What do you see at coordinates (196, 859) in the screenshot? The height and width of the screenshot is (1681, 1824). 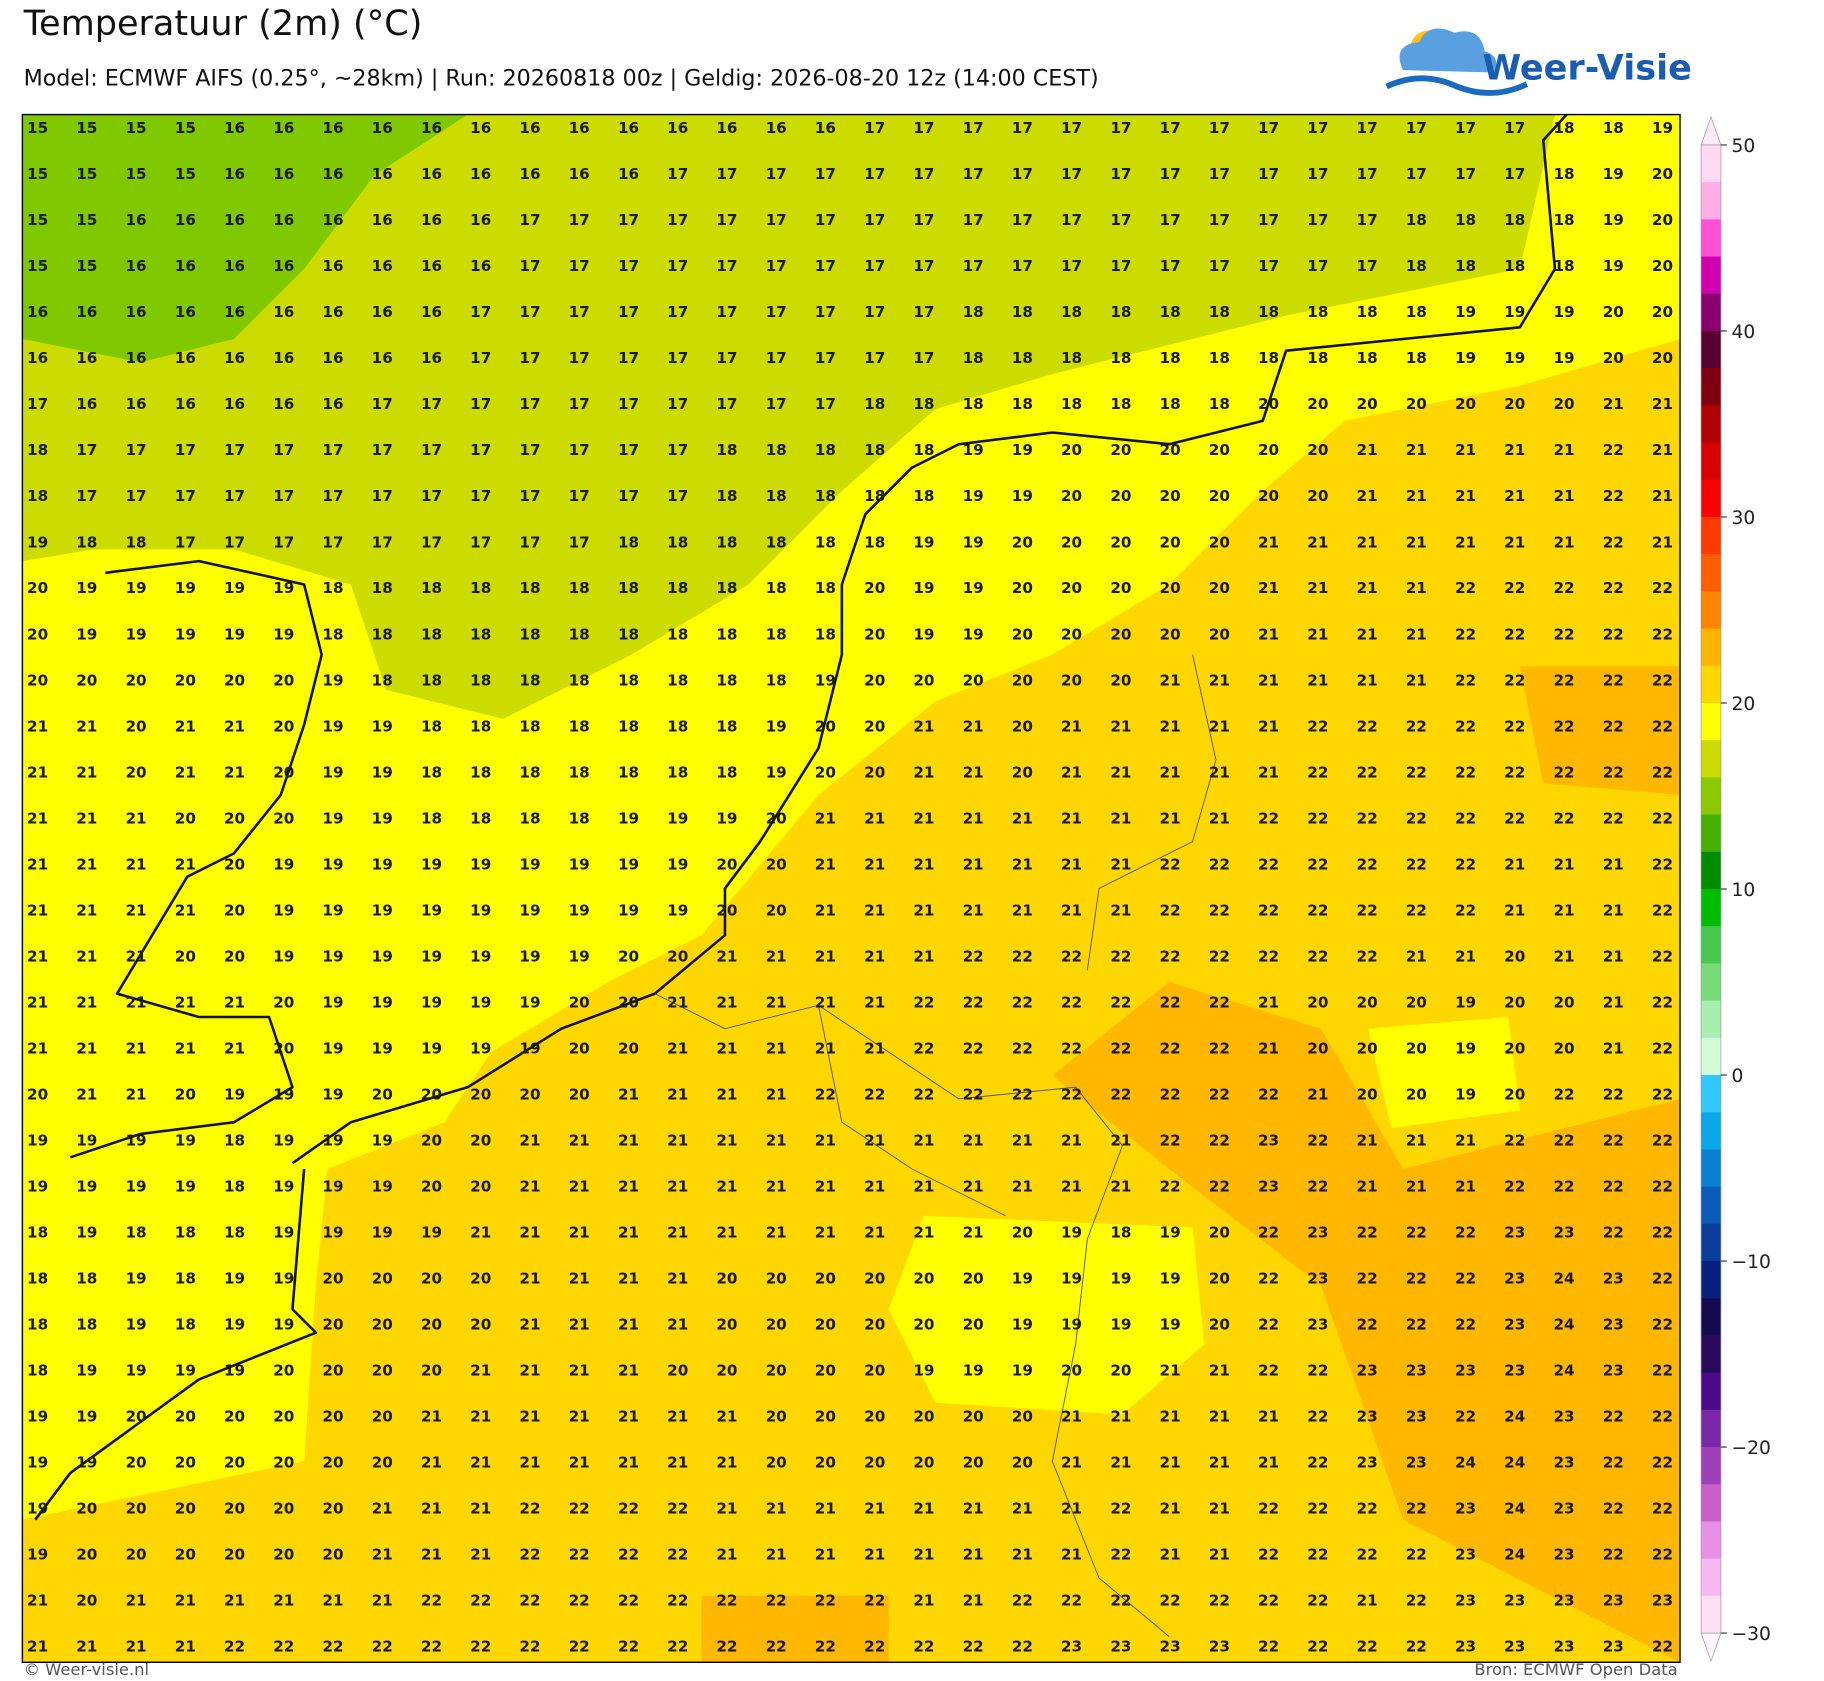 I see `coastline` at bounding box center [196, 859].